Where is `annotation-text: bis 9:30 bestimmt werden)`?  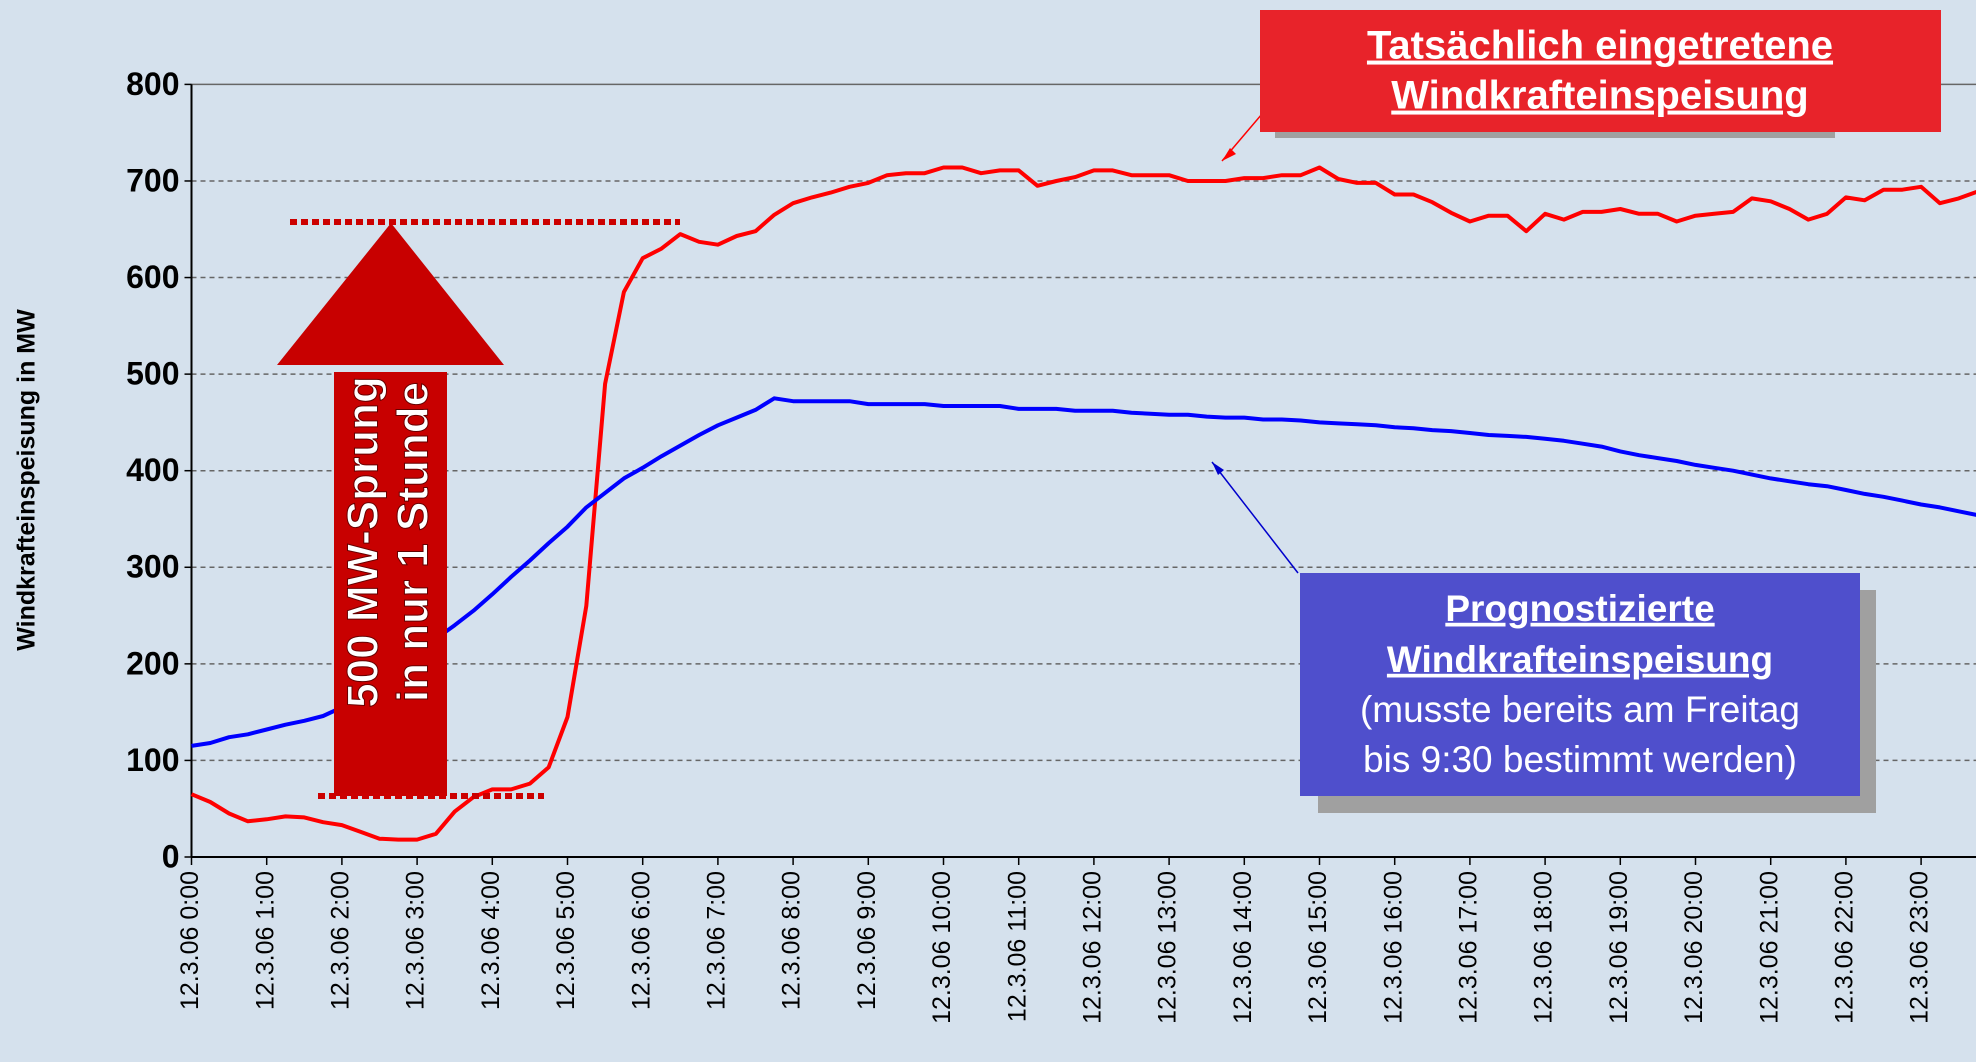
annotation-text: bis 9:30 bestimmt werden) is located at coordinates (1580, 759).